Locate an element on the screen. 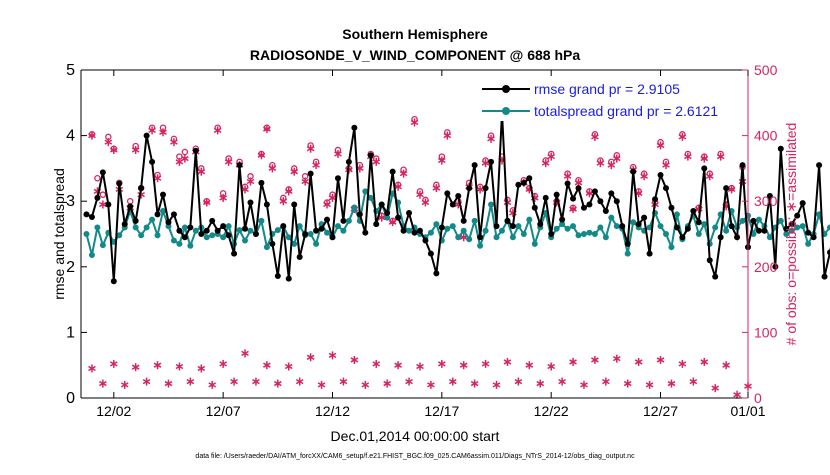  chart-title-line1: Southern Hemisphere is located at coordinates (415, 34).